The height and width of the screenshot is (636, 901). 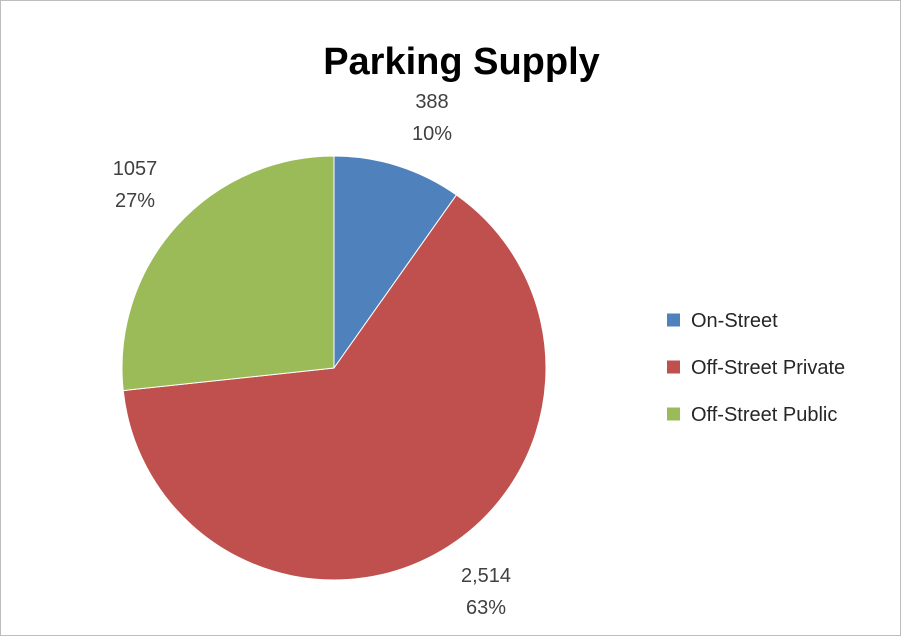 What do you see at coordinates (395, 262) in the screenshot?
I see `pie-slice-on-street` at bounding box center [395, 262].